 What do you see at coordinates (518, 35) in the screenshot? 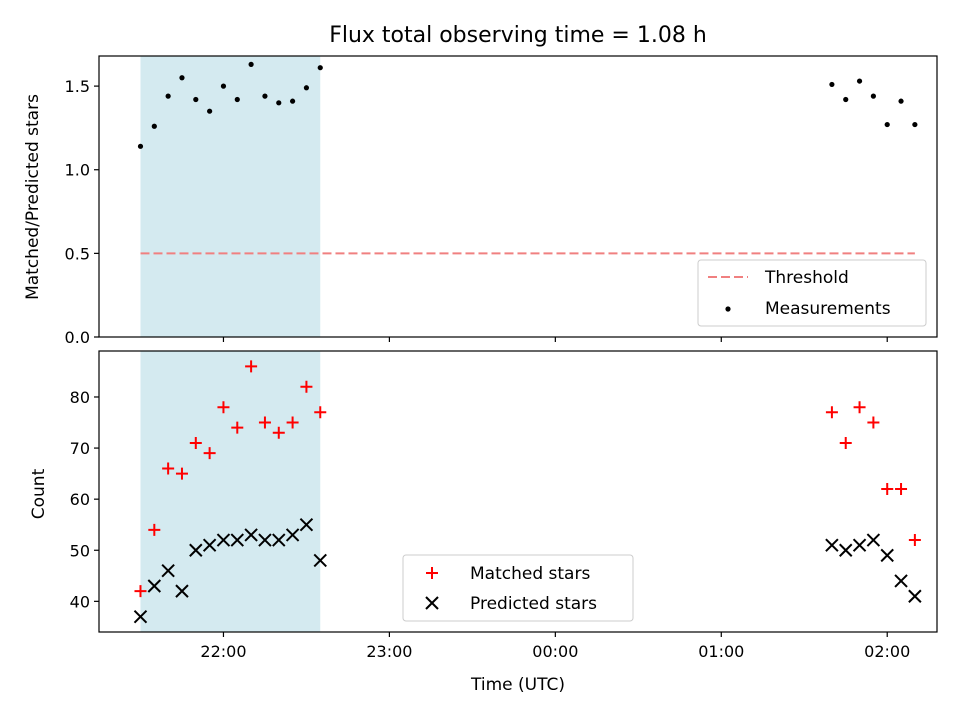
I see `chart-title: Flux total observing time = 1.08 h` at bounding box center [518, 35].